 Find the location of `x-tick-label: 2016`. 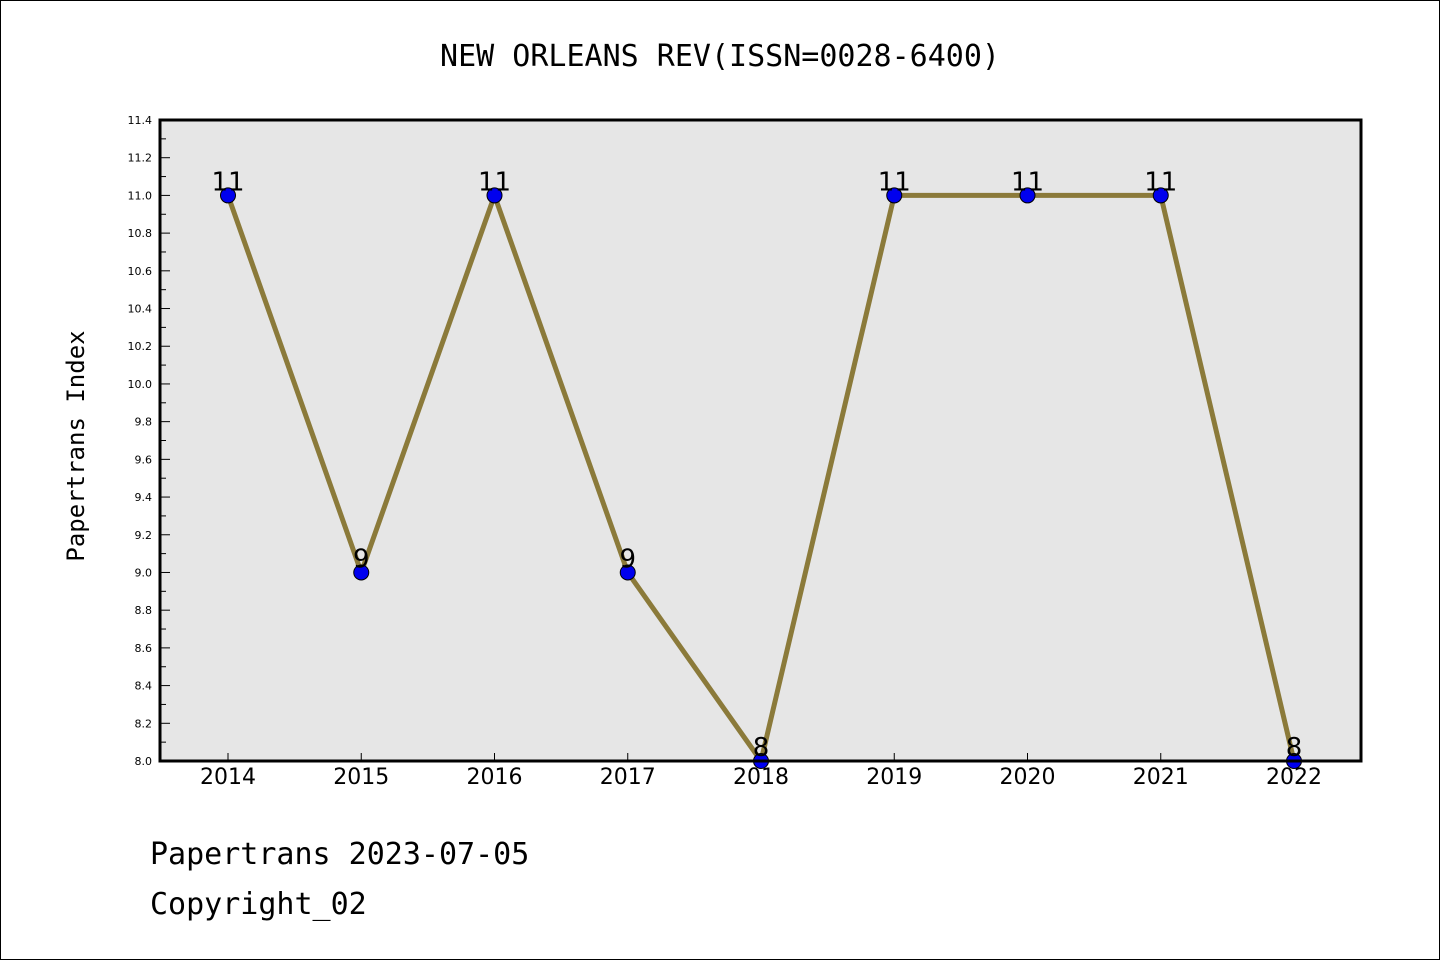

x-tick-label: 2016 is located at coordinates (495, 777).